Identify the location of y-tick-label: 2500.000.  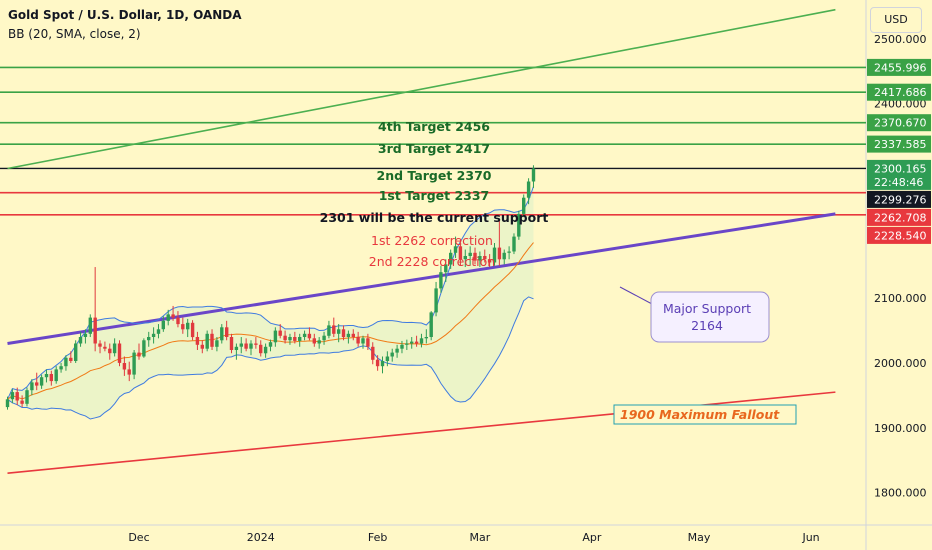
(900, 39).